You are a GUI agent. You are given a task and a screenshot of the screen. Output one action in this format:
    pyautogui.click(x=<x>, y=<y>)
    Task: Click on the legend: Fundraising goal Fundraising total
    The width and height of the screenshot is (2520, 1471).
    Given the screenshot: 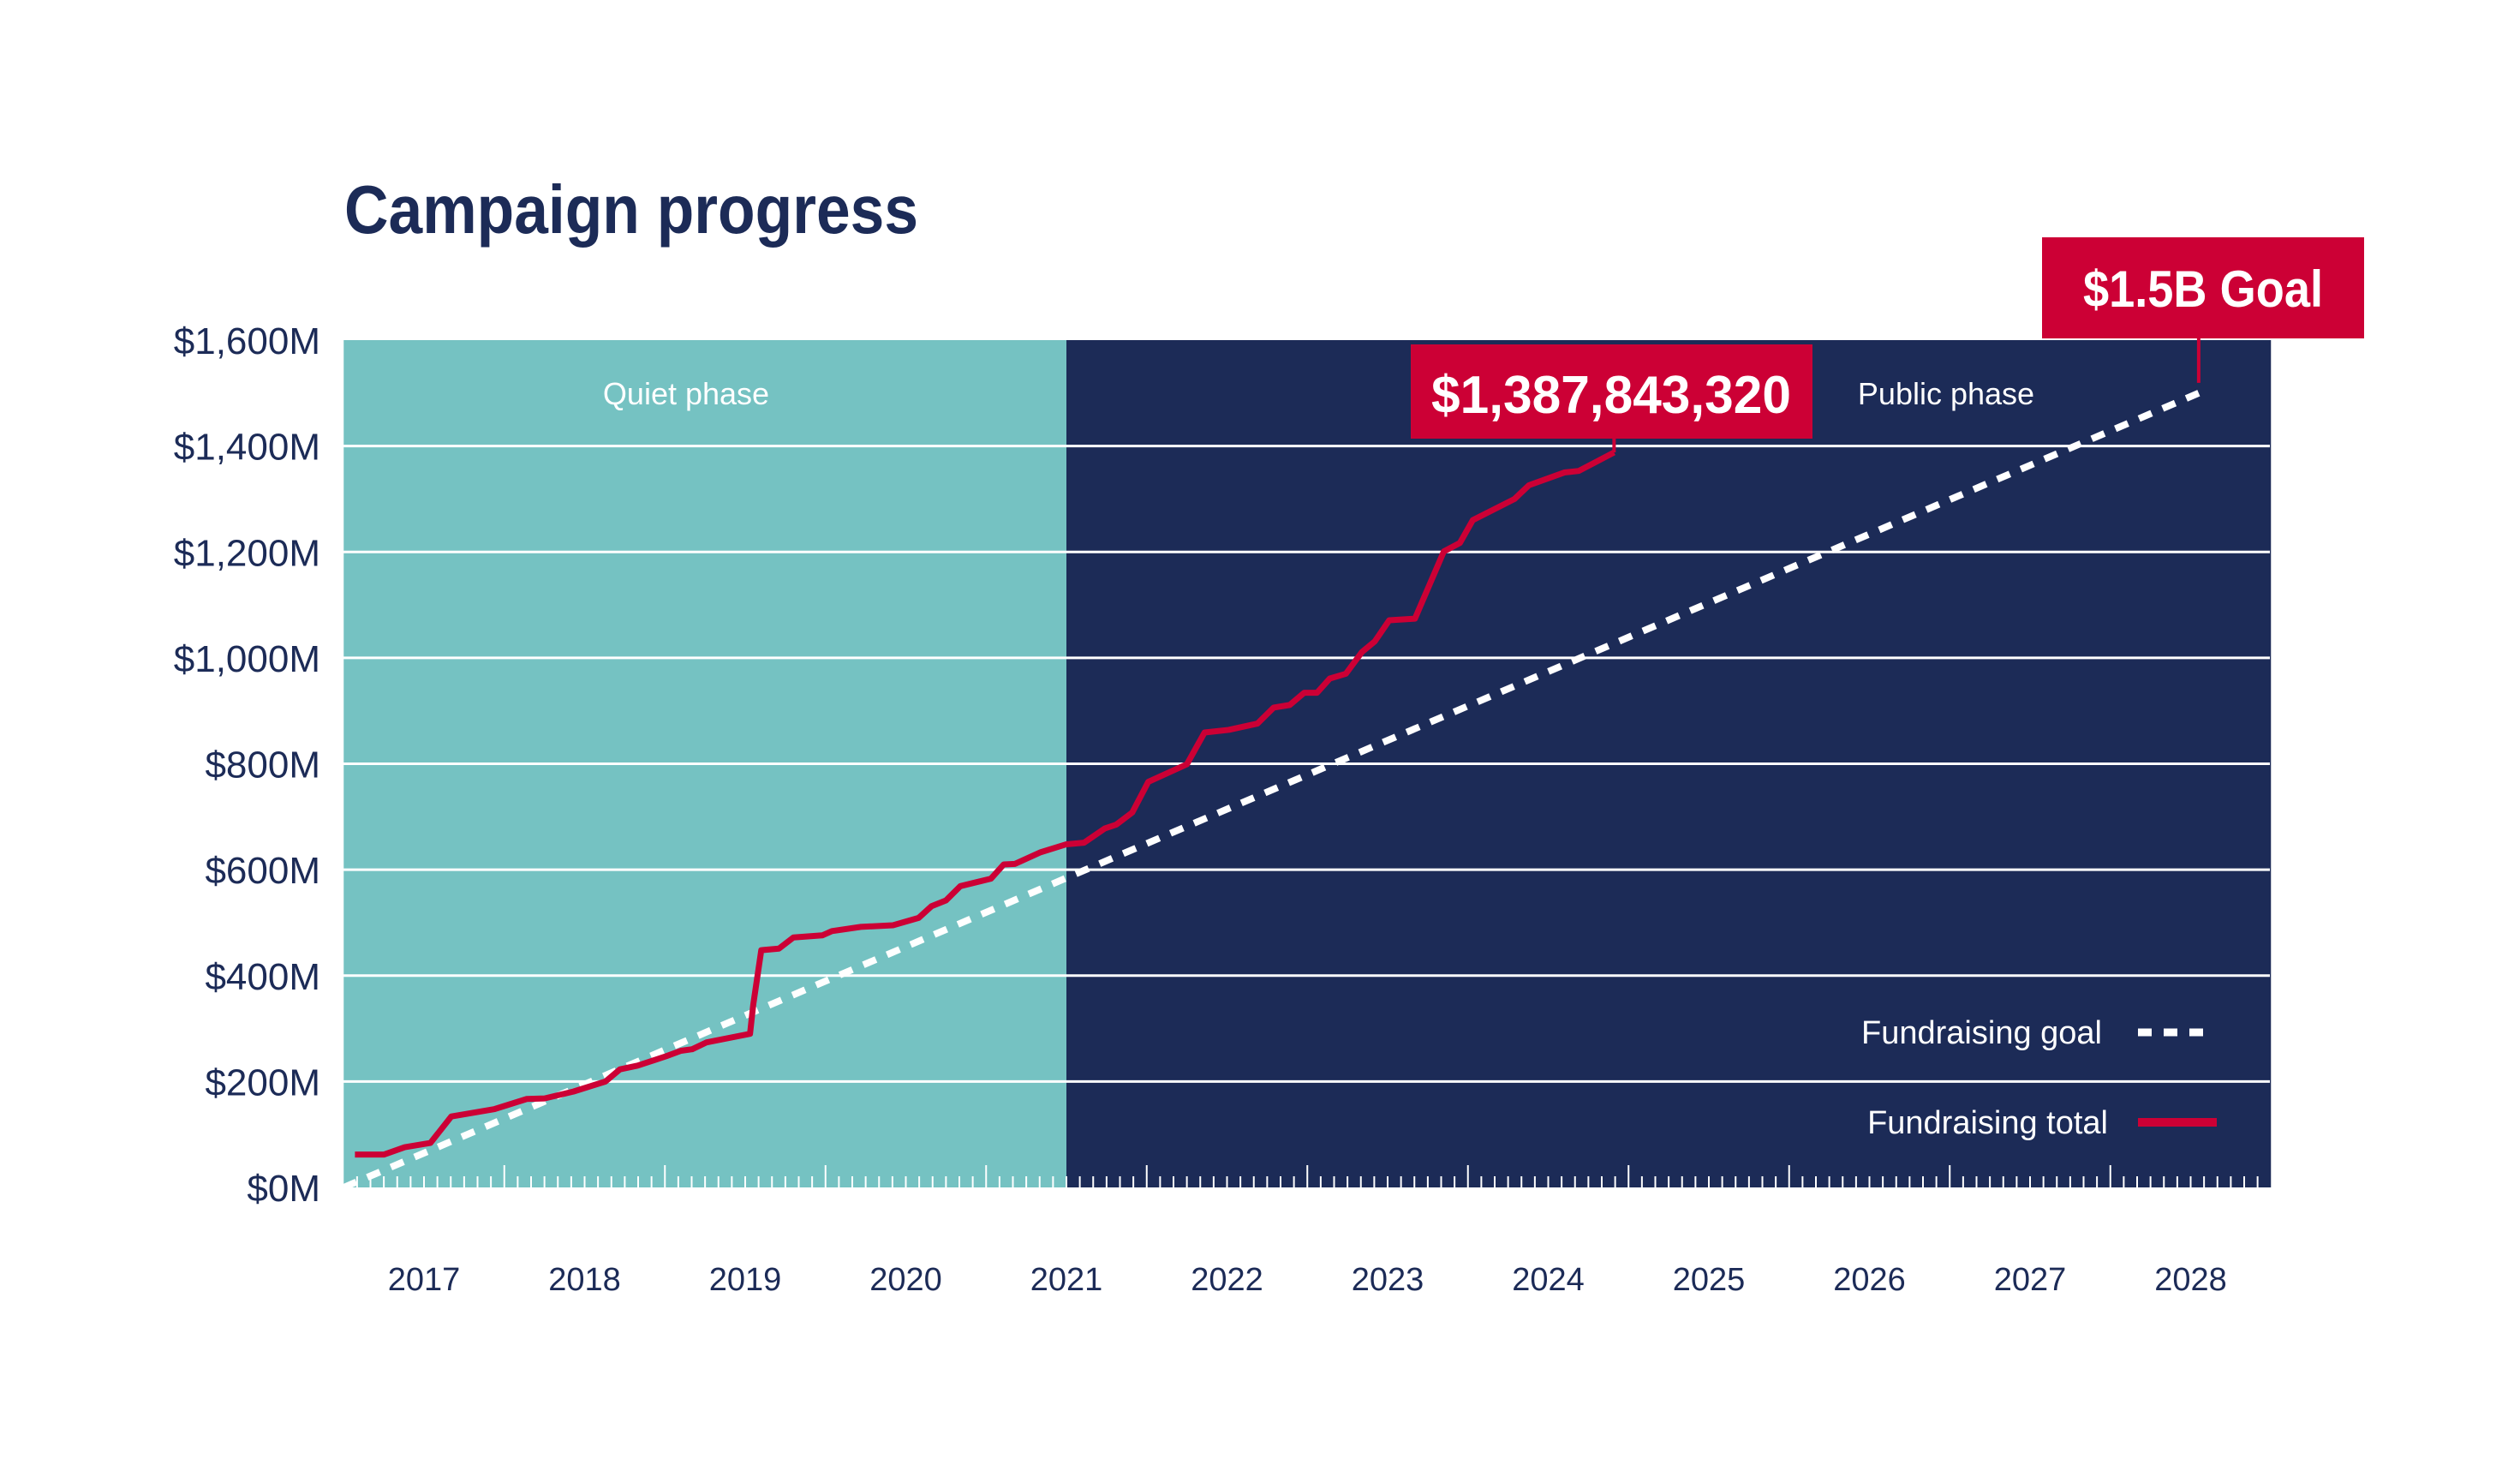 What is the action you would take?
    pyautogui.click(x=2039, y=1078)
    